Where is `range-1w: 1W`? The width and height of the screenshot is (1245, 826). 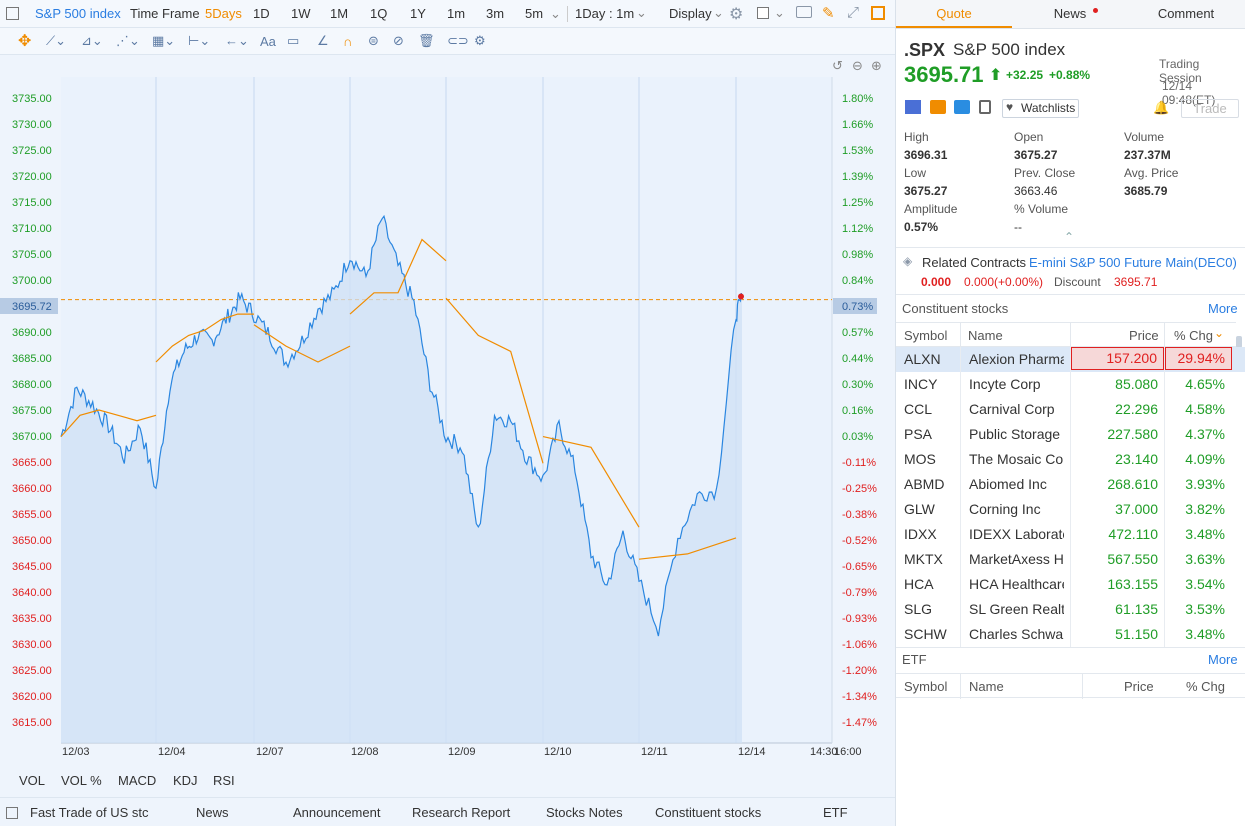
range-1w: 1W is located at coordinates (301, 13).